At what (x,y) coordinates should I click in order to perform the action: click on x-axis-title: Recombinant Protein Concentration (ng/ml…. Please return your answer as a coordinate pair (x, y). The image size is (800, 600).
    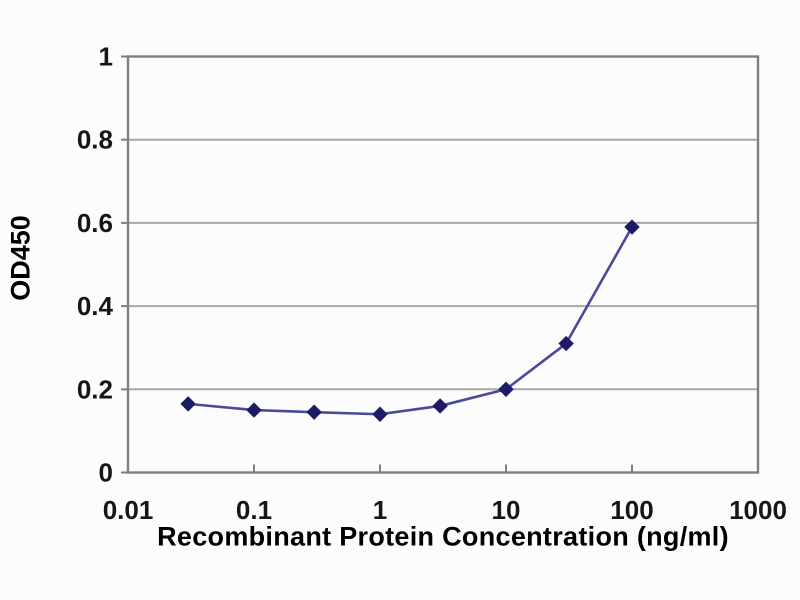
    Looking at the image, I should click on (443, 536).